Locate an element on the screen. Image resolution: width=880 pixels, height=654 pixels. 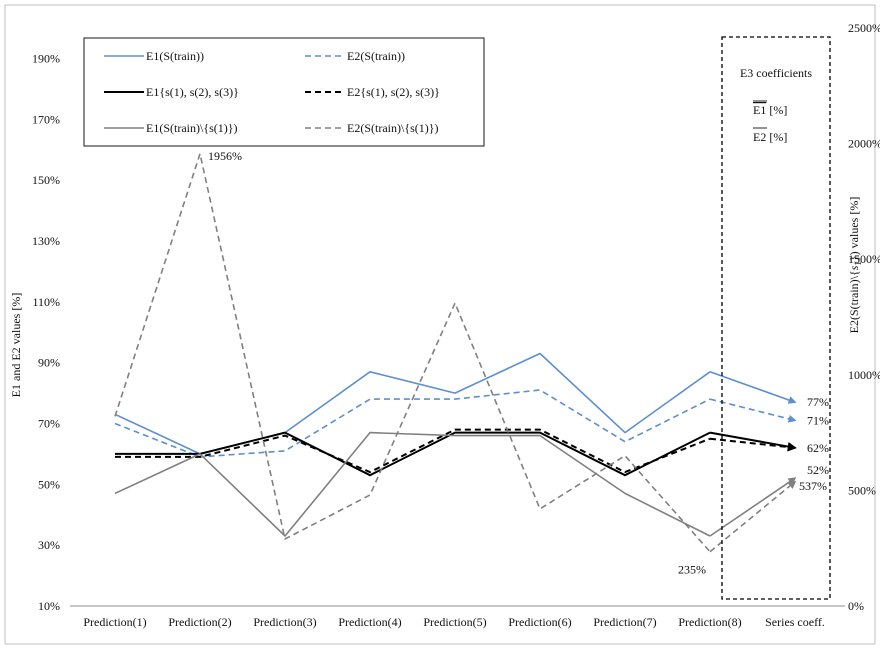
legend-label: E1(S(train)\{s(1)}) is located at coordinates (192, 128).